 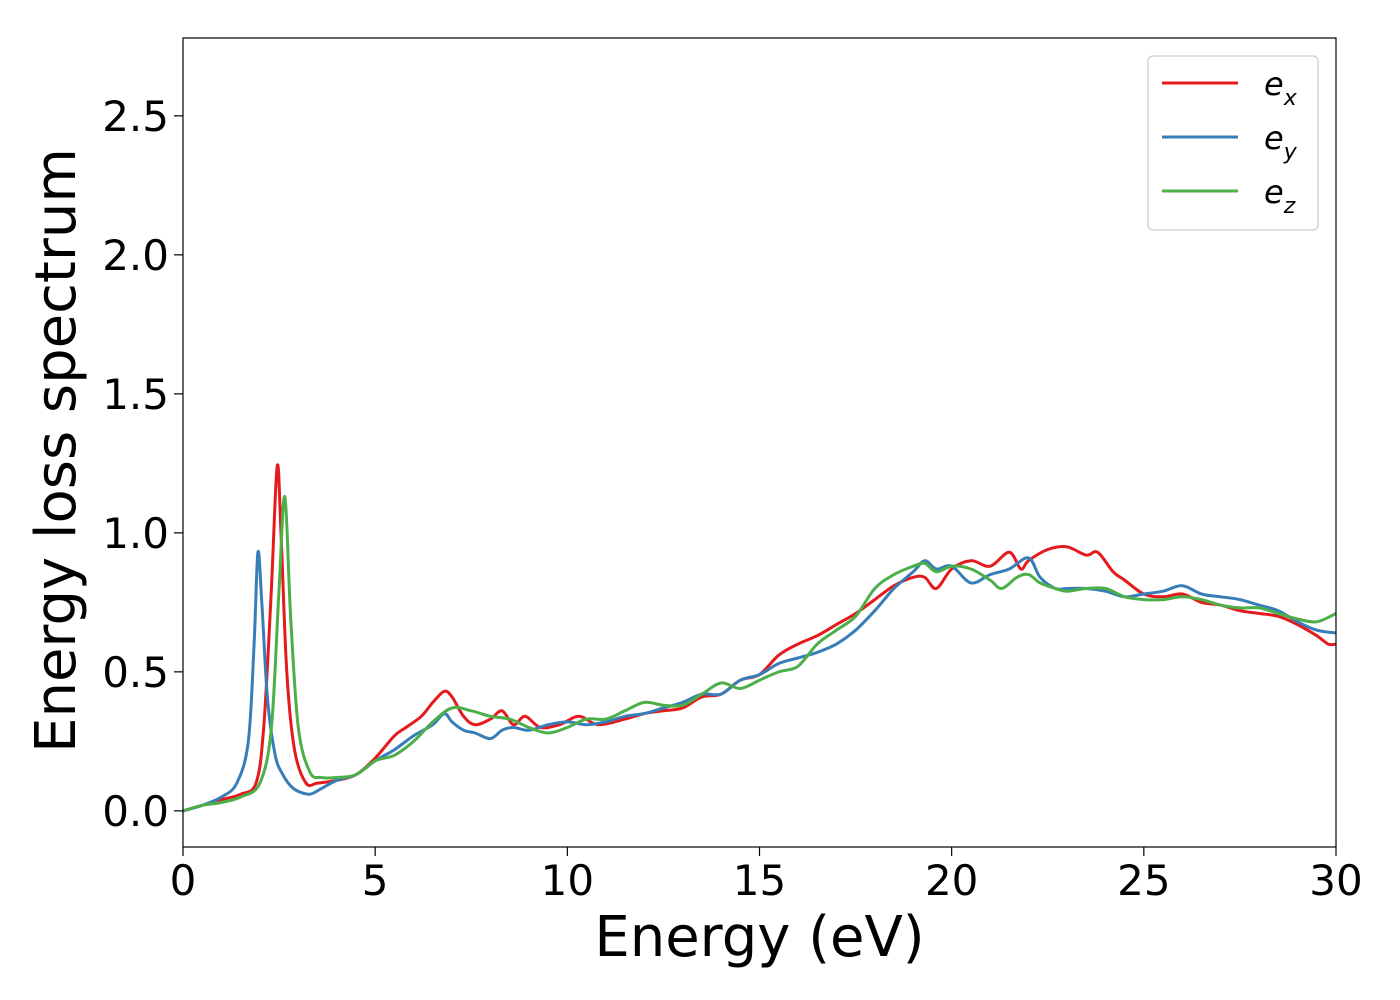 What do you see at coordinates (56, 450) in the screenshot?
I see `y-axis-label: Energy loss spectrum` at bounding box center [56, 450].